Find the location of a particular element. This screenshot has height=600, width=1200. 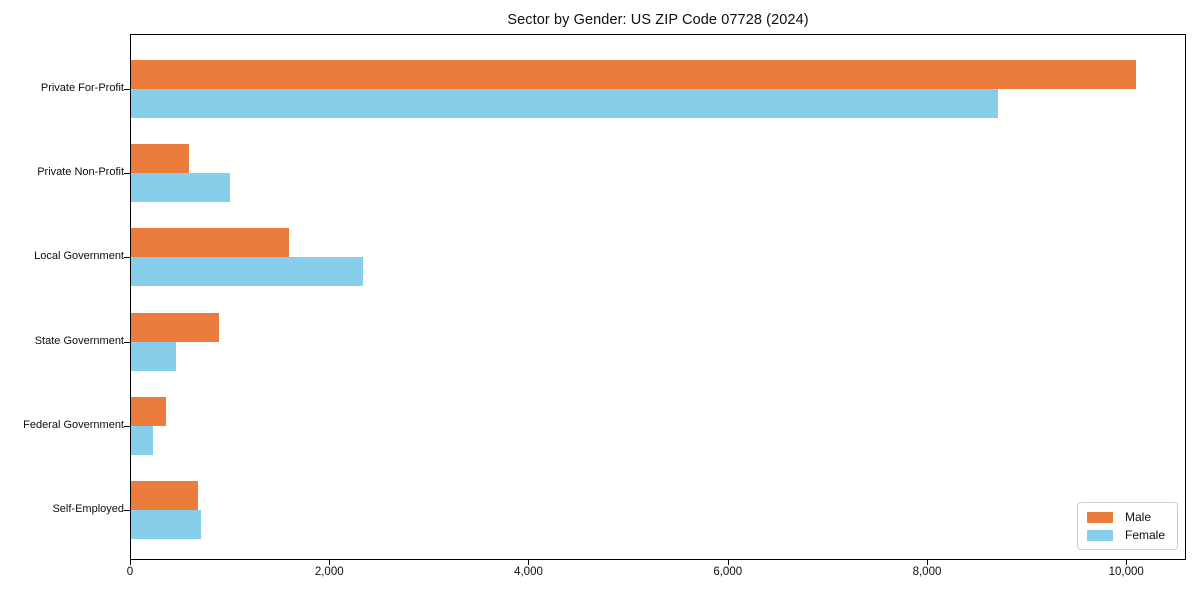

y-tick-private-for-profit is located at coordinates (126, 89).